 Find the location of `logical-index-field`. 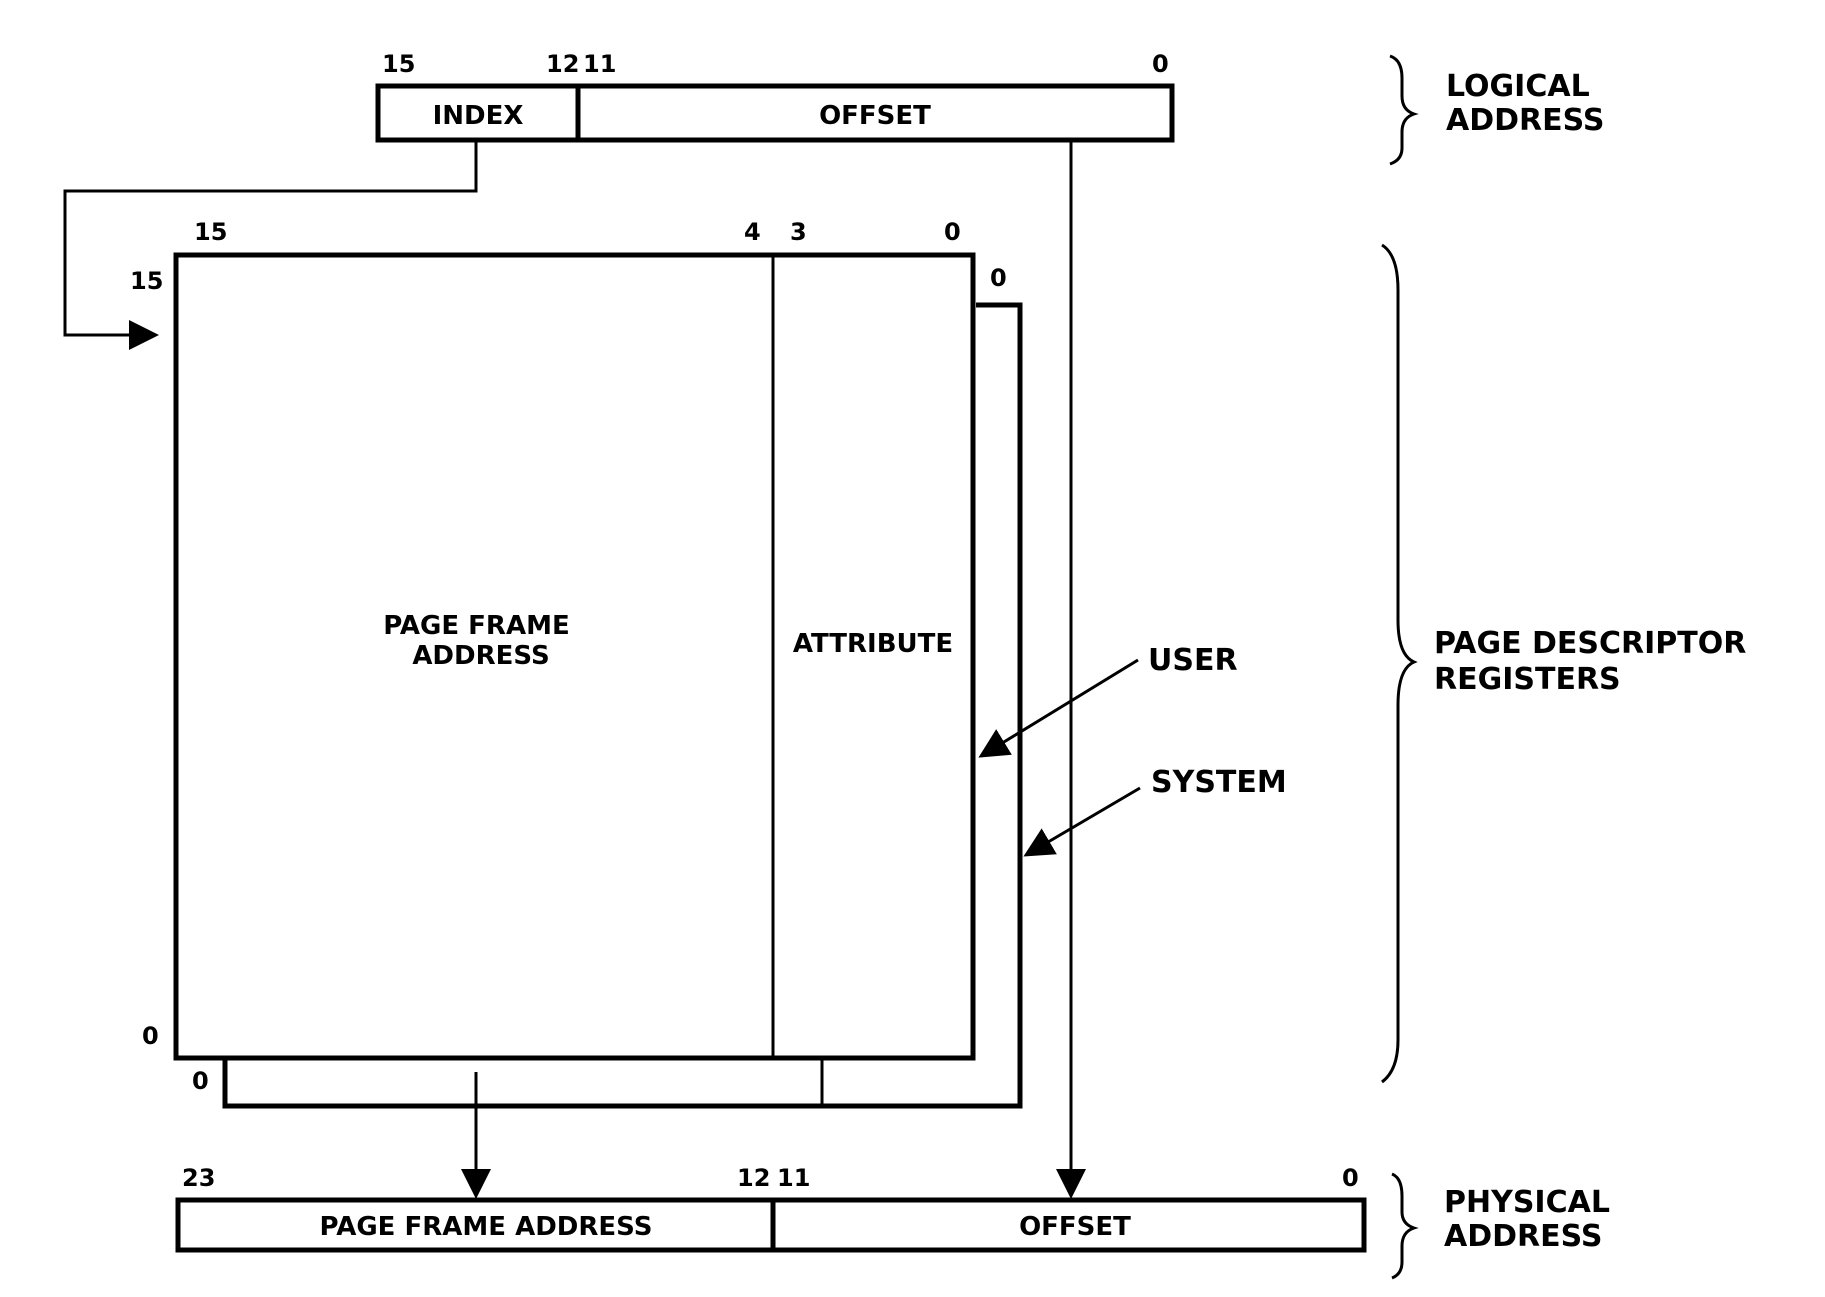

logical-index-field is located at coordinates (478, 113).